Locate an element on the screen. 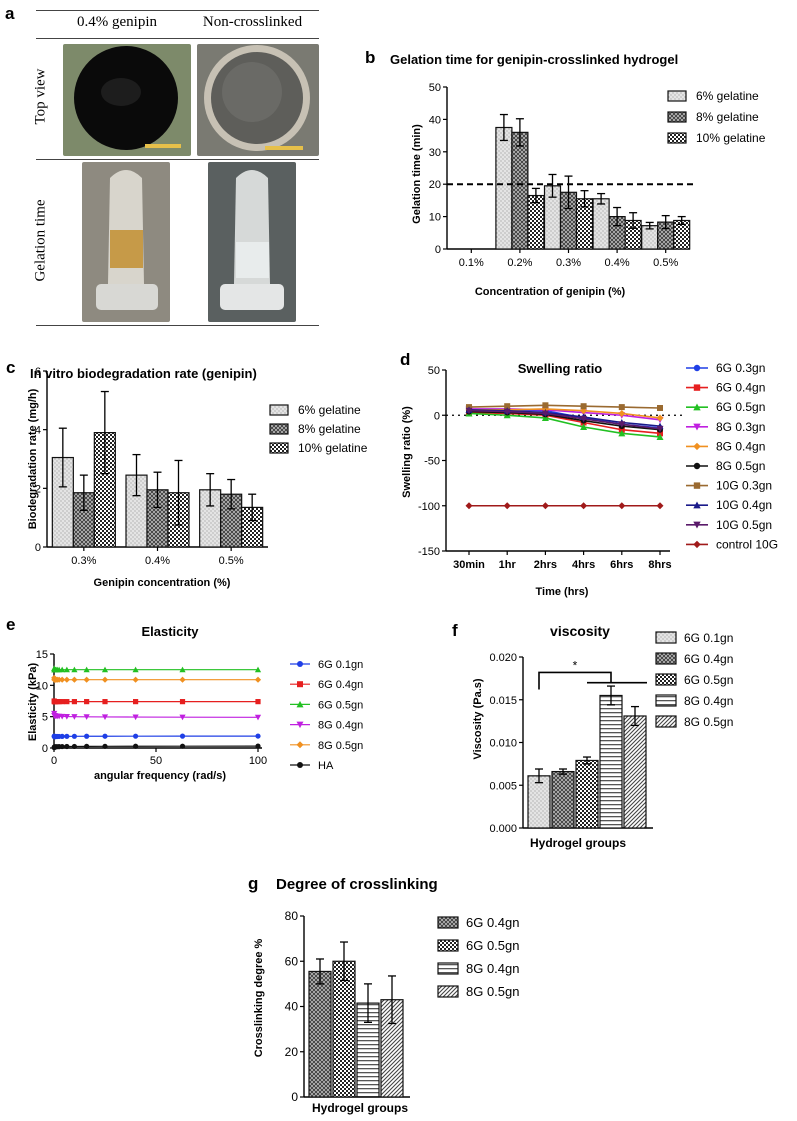 The image size is (797, 1121). chart-d-y-tick-label: 50 is located at coordinates (434, 371).